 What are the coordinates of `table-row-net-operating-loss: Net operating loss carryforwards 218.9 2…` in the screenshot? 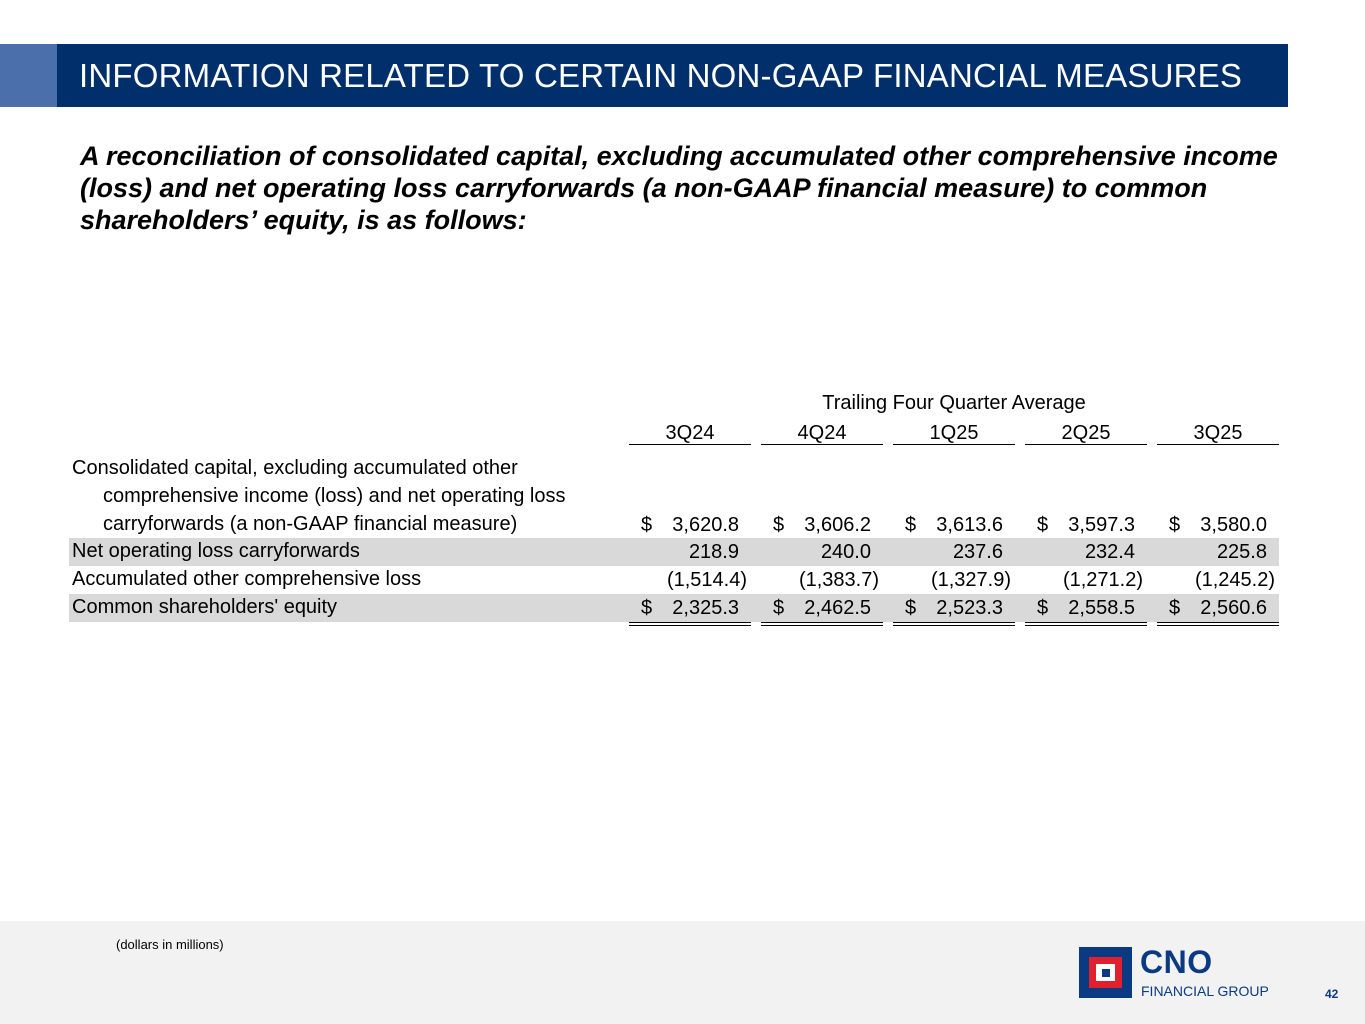 It's located at (674, 552).